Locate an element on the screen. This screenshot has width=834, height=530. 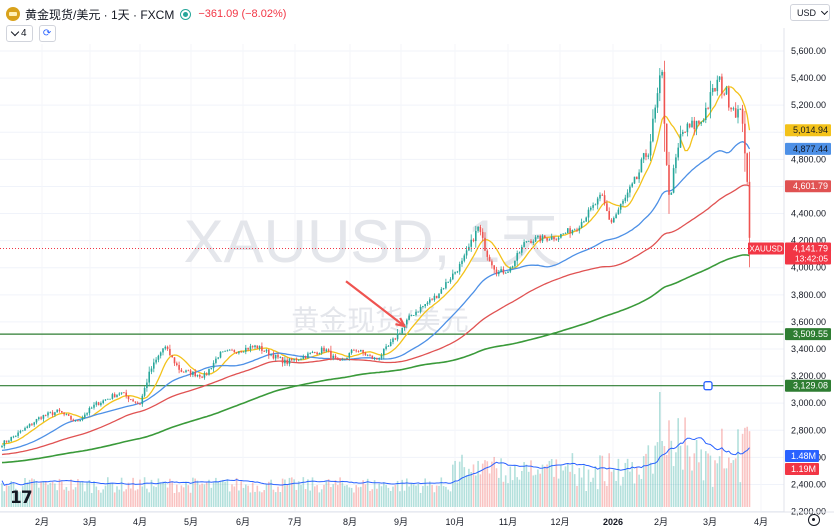
last-price-bg is located at coordinates (808, 253).